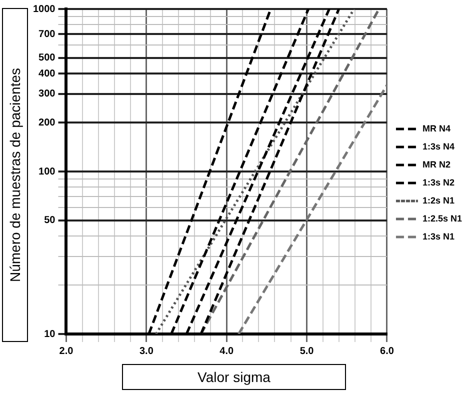  Describe the element at coordinates (47, 34) in the screenshot. I see `y-tick-label: 700` at that location.